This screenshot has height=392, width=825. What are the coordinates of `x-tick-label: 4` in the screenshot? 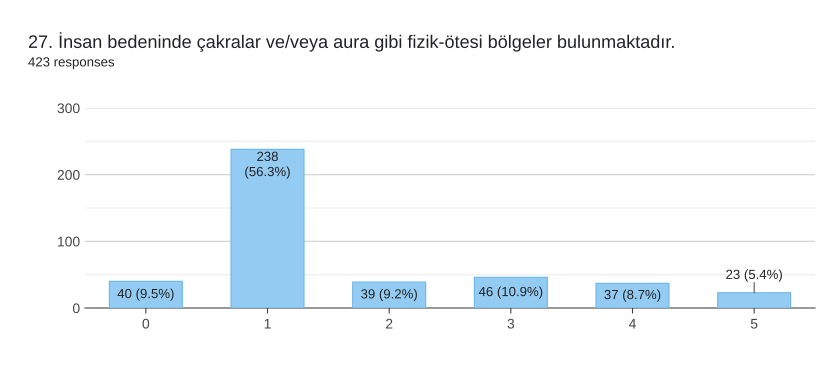 It's located at (632, 323).